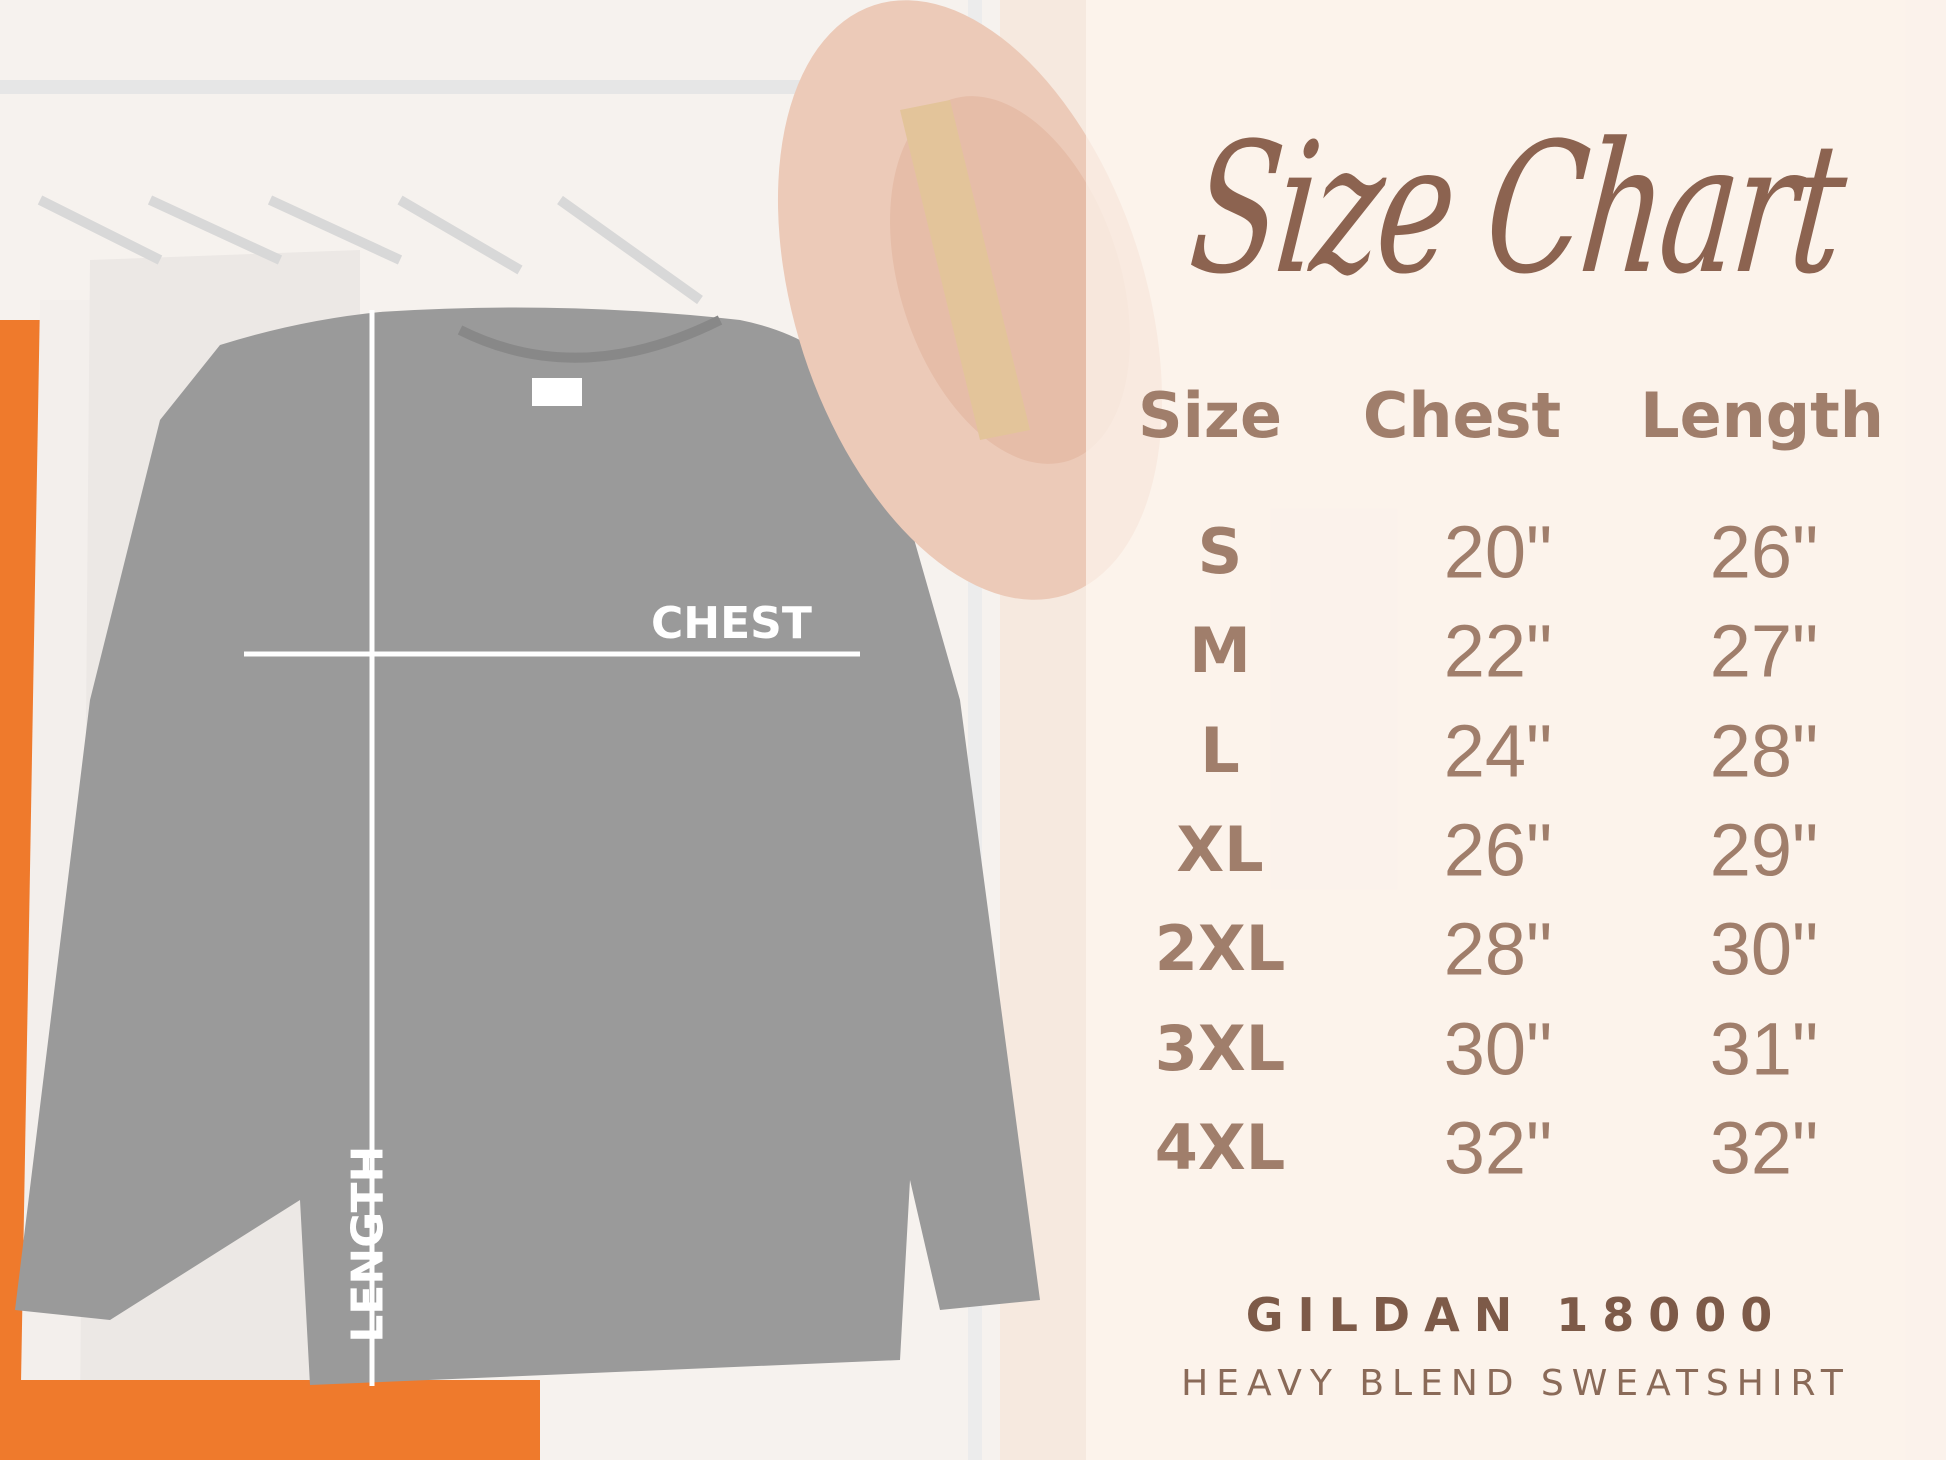 This screenshot has width=1946, height=1460. Describe the element at coordinates (1498, 949) in the screenshot. I see `chest-cell: 28"` at that location.